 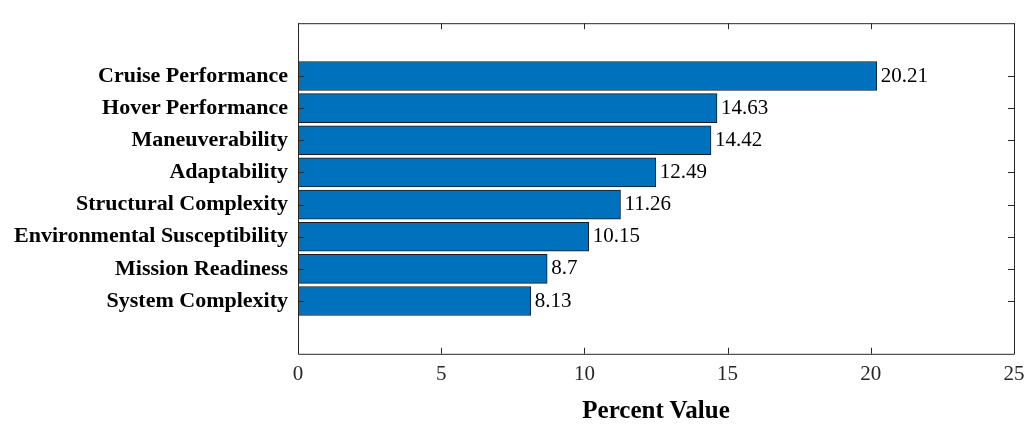 What do you see at coordinates (745, 106) in the screenshot?
I see `data-label: 14.63` at bounding box center [745, 106].